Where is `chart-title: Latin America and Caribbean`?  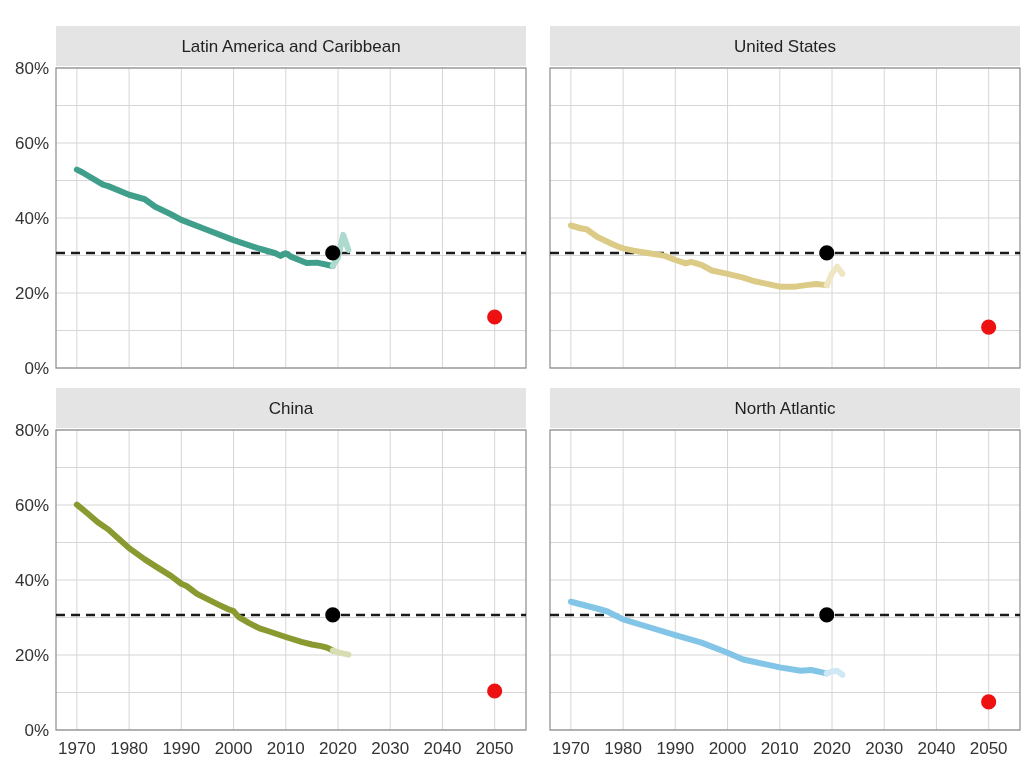 chart-title: Latin America and Caribbean is located at coordinates (291, 46).